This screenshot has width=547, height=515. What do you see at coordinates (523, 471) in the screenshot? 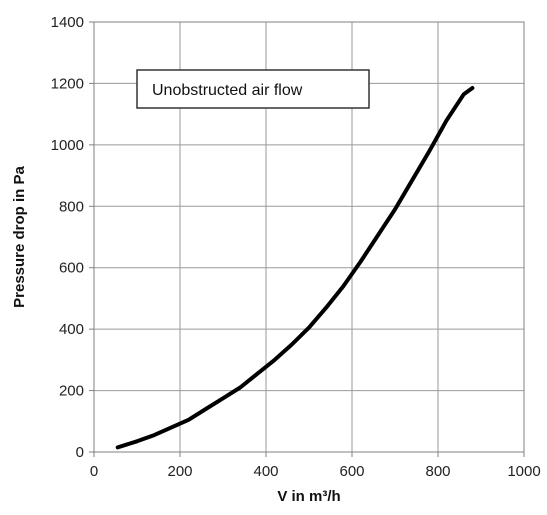
I see `x-tick-label-5: 1000` at bounding box center [523, 471].